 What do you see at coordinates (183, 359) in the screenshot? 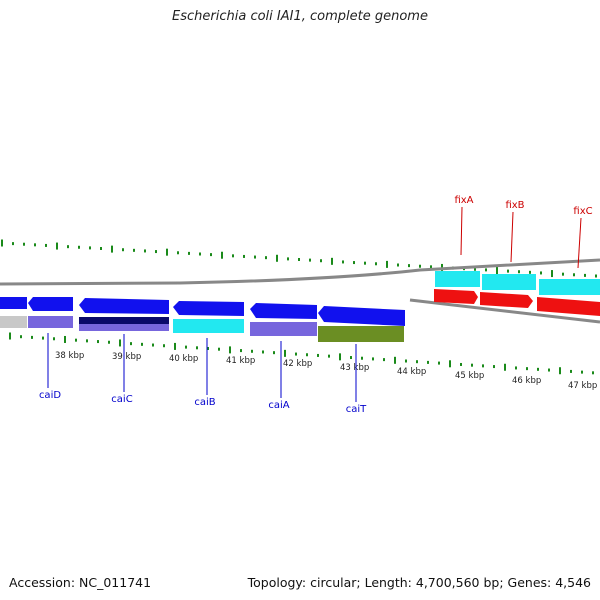
I see `kbp-label: 40 kbp` at bounding box center [183, 359].